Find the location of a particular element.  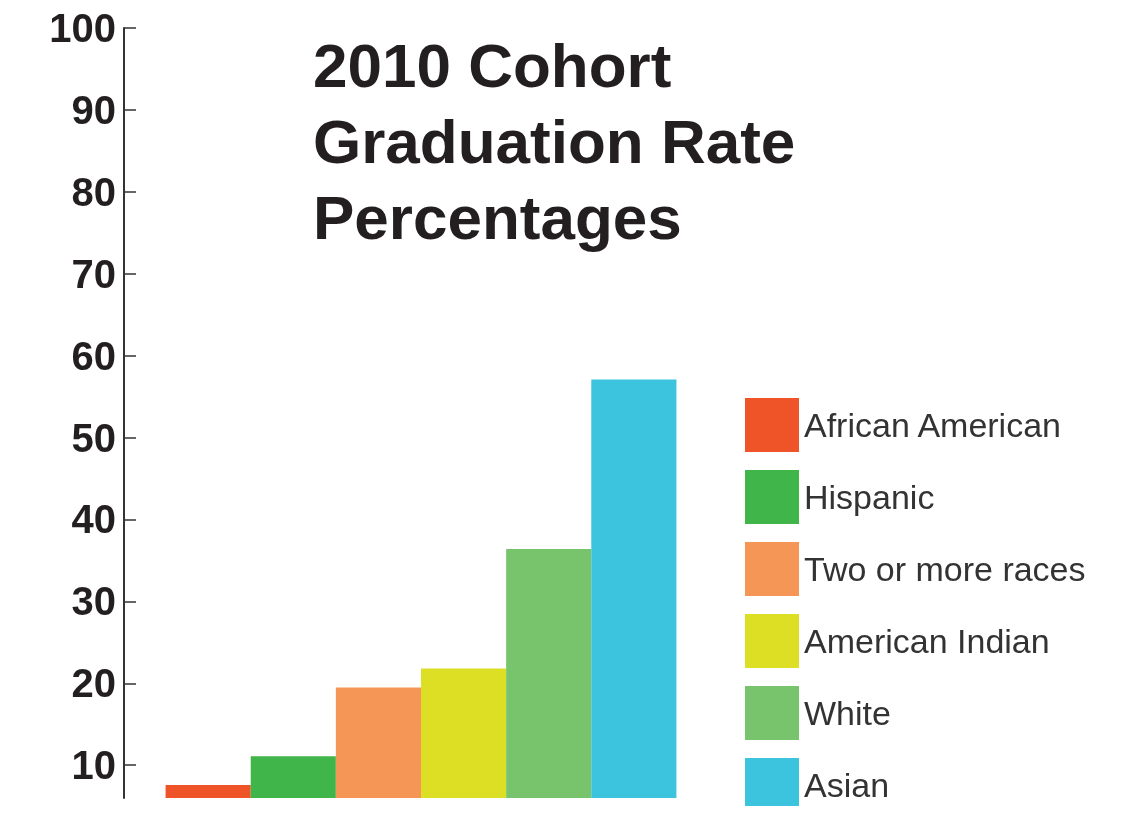

legend-label: Hispanic is located at coordinates (869, 497).